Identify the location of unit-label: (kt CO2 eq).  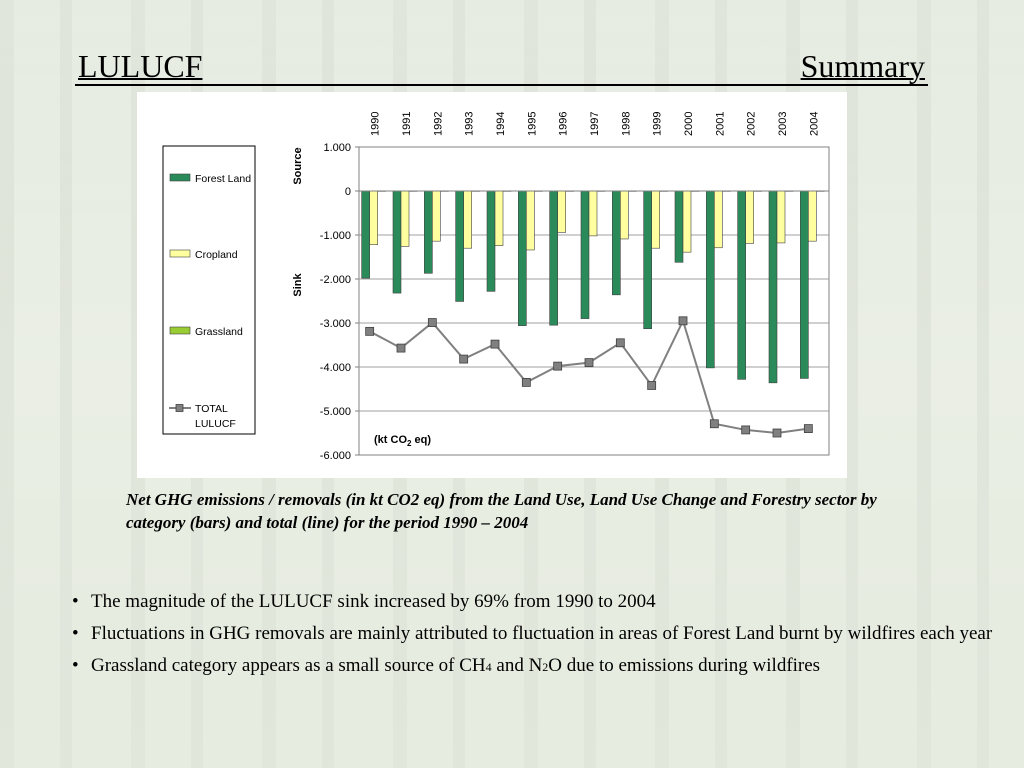
(402, 441).